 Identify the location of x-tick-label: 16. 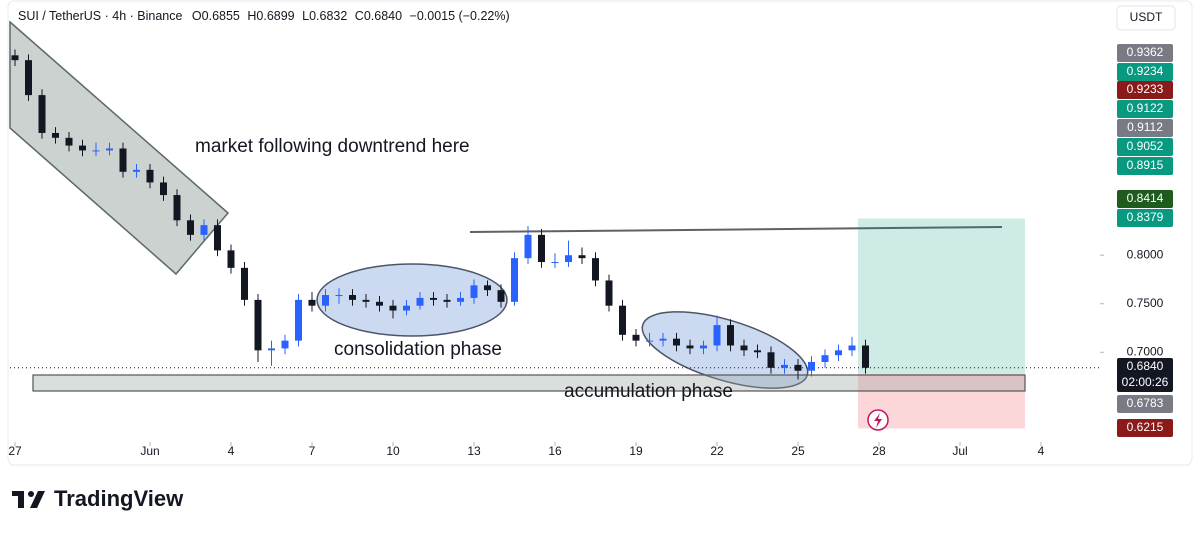
(555, 451).